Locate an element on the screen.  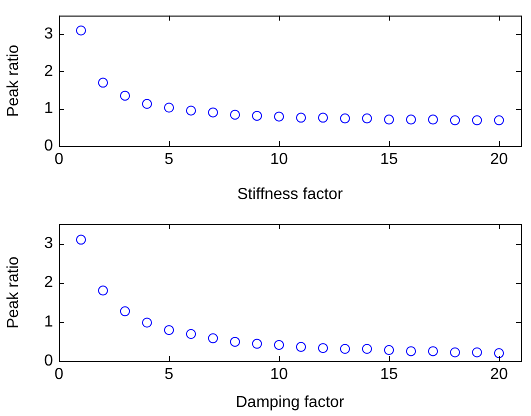
x-axis-title: Damping factor is located at coordinates (290, 402).